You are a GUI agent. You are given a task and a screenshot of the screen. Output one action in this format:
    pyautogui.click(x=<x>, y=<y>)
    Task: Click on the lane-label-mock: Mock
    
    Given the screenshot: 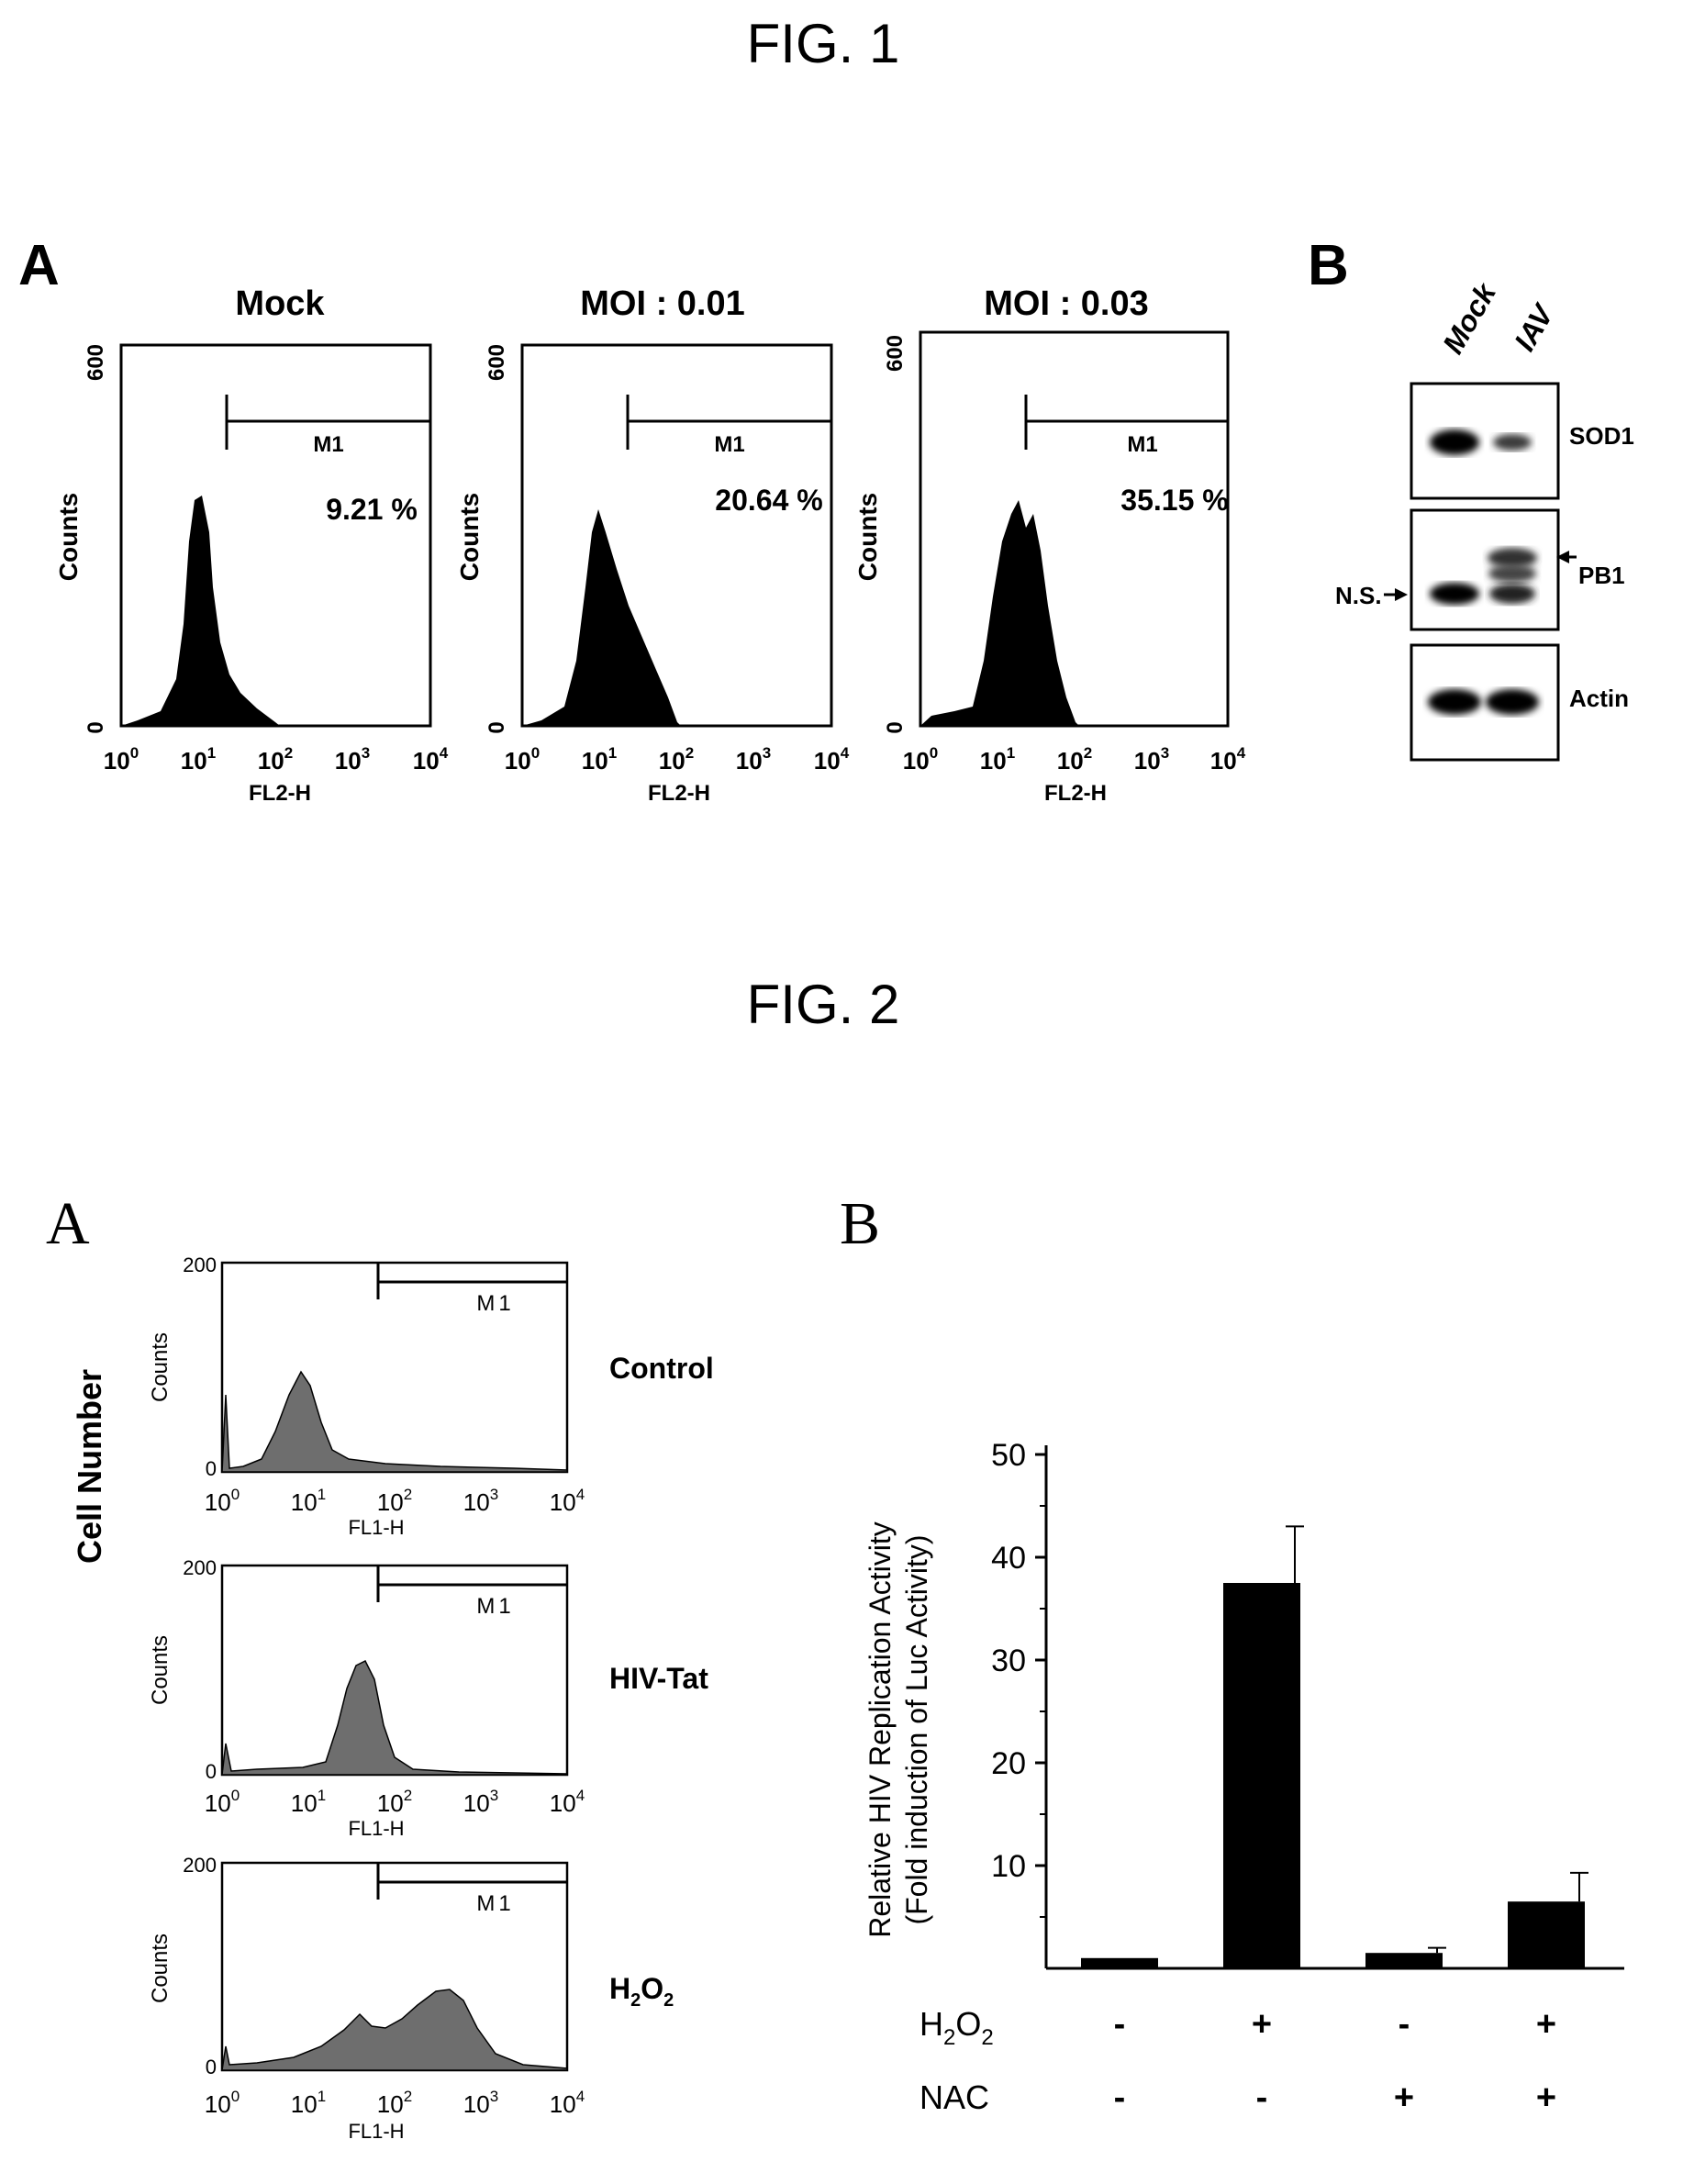 What is the action you would take?
    pyautogui.click(x=1469, y=318)
    